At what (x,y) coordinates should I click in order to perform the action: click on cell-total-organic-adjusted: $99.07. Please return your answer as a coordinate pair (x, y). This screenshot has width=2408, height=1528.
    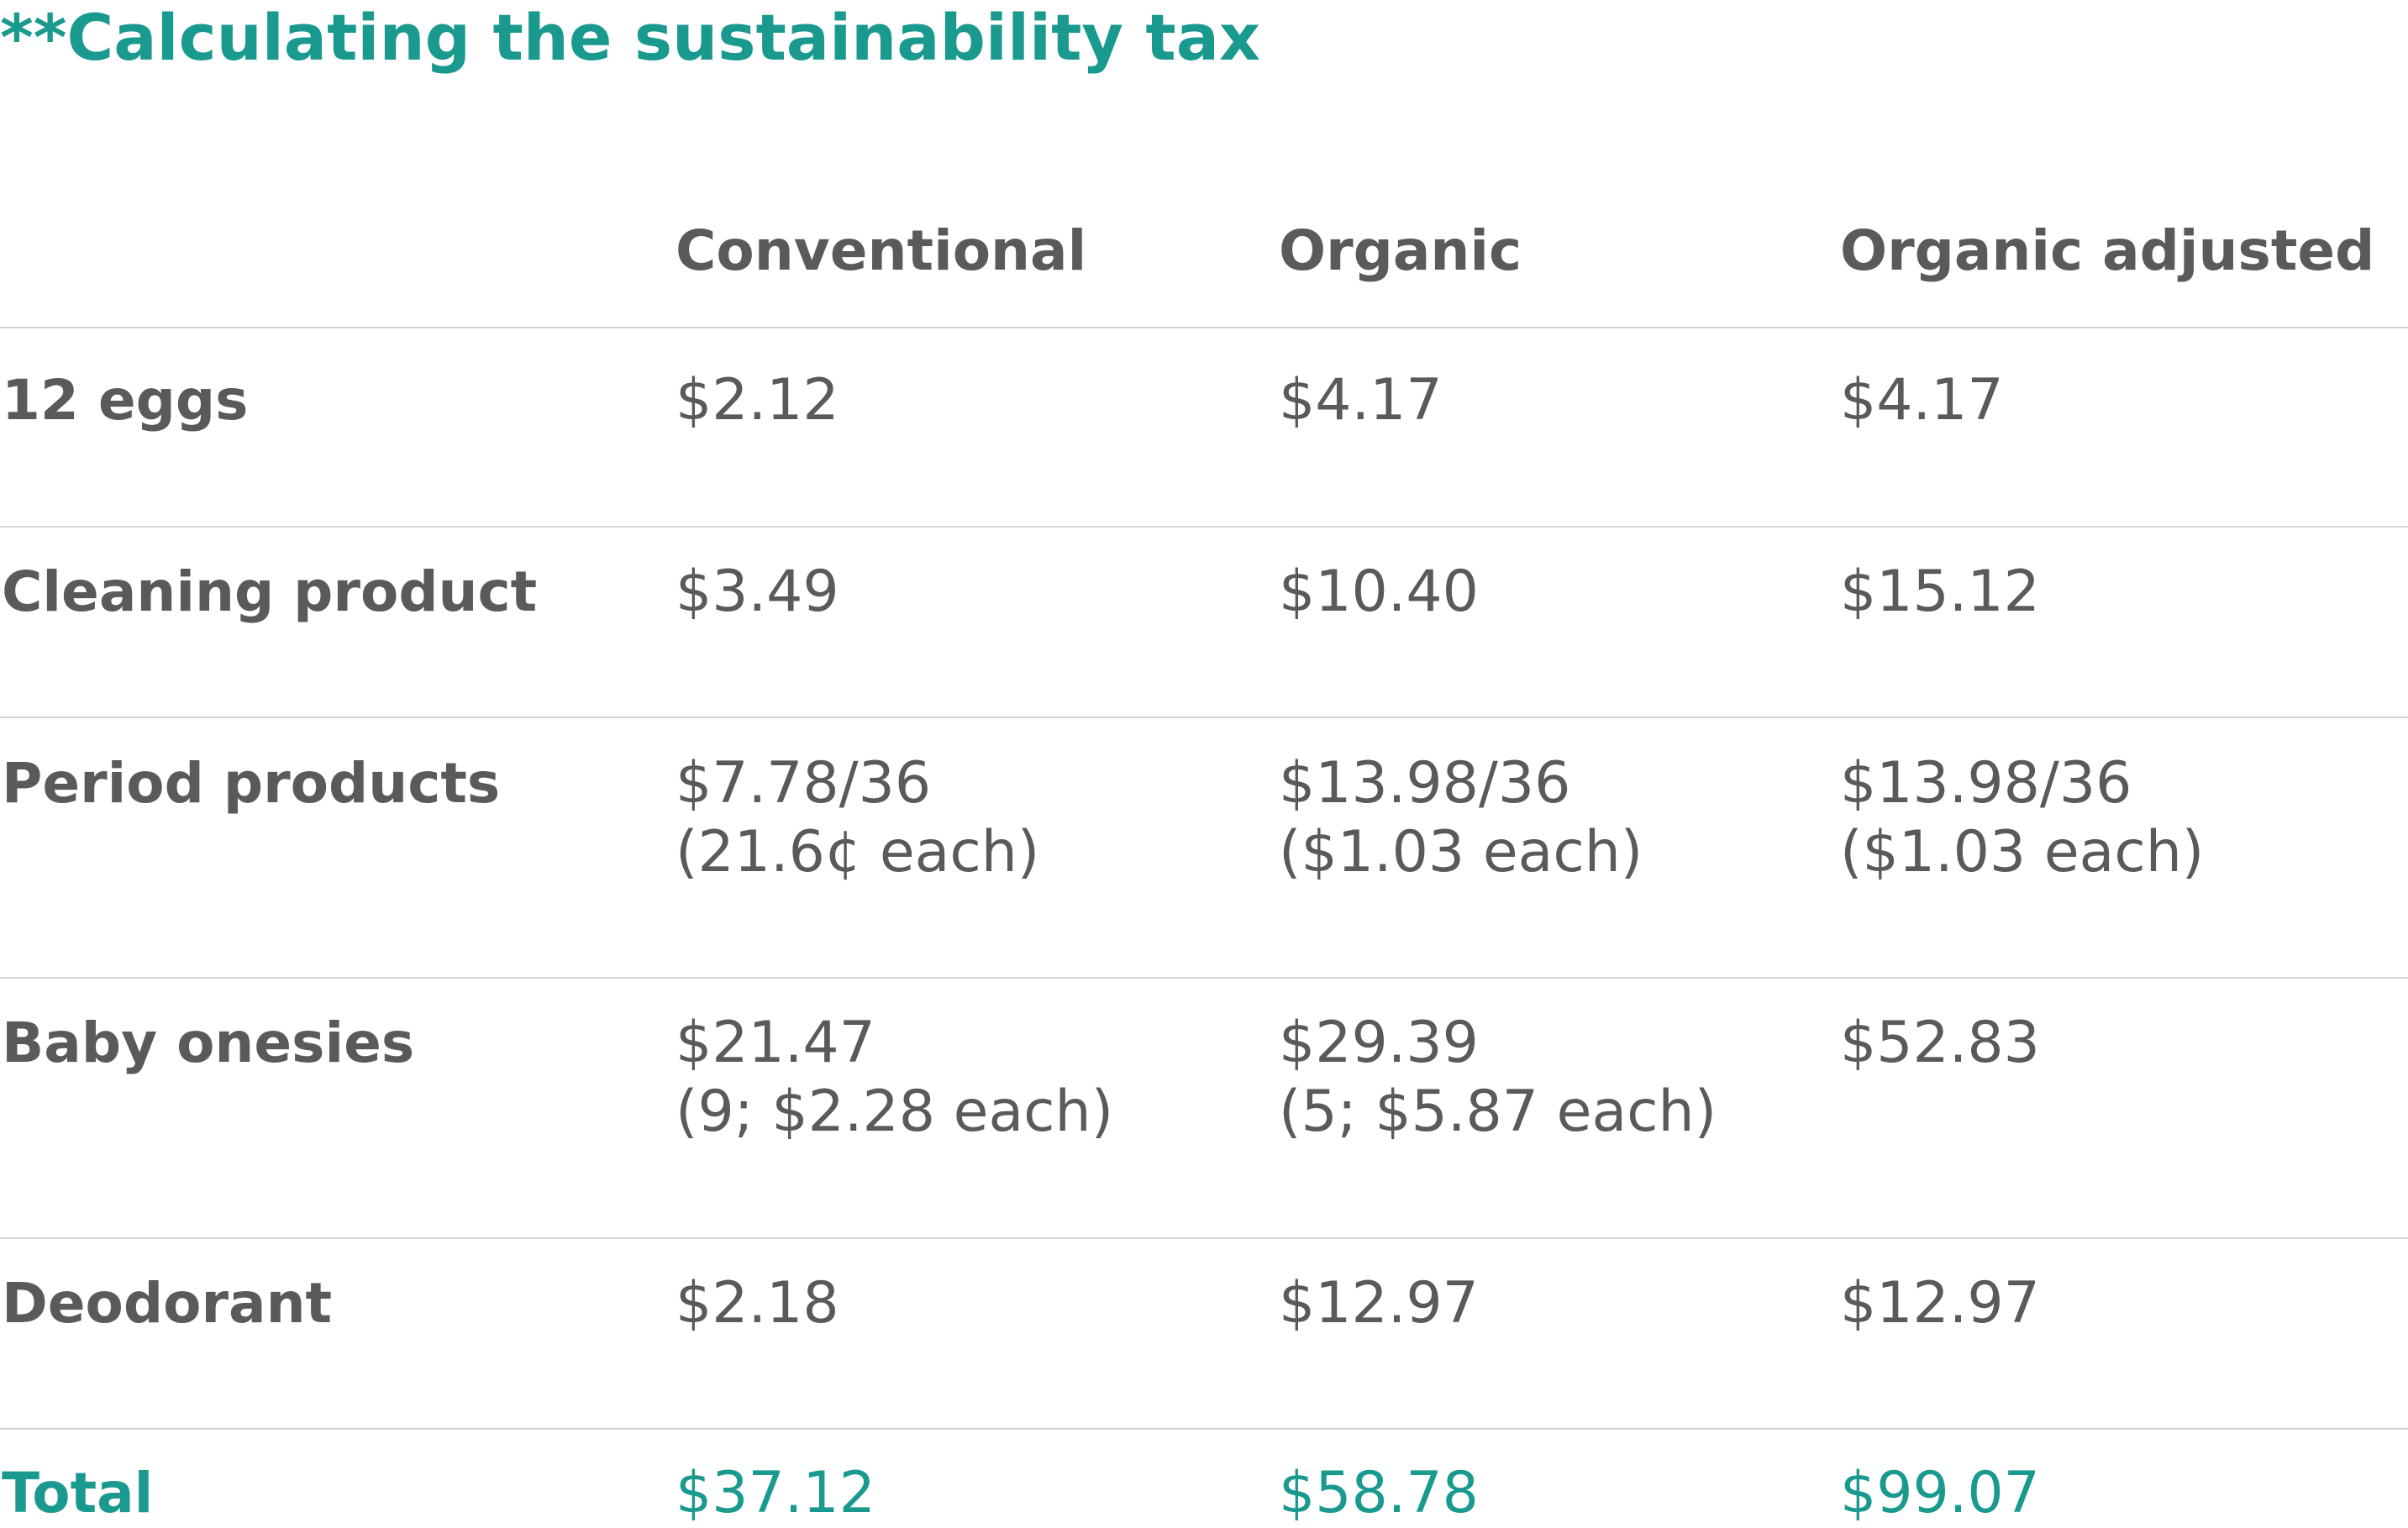
    Looking at the image, I should click on (1940, 1493).